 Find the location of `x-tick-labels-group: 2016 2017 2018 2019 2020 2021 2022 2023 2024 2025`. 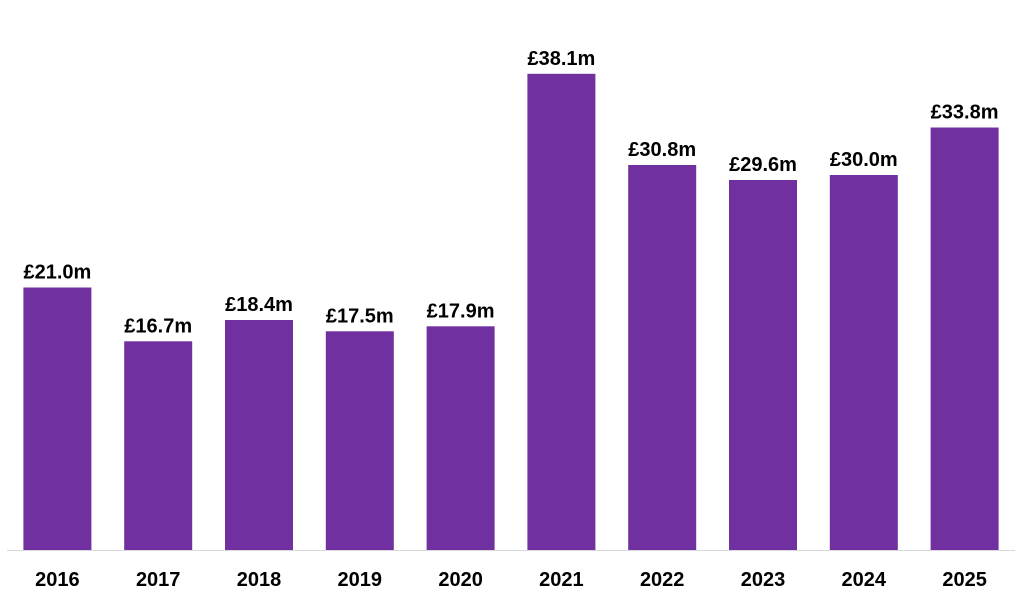

x-tick-labels-group: 2016 2017 2018 2019 2020 2021 2022 2023 2024 2025 is located at coordinates (511, 580).